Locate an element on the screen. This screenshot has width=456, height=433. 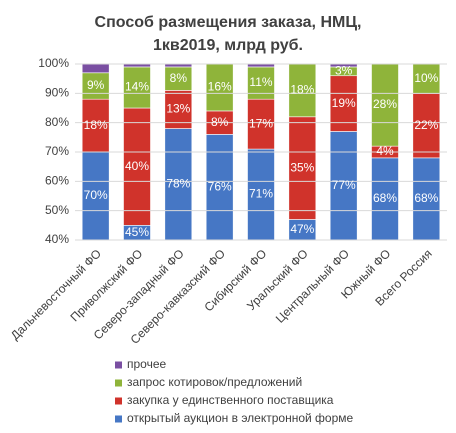
data-label: 19% is located at coordinates (344, 103).